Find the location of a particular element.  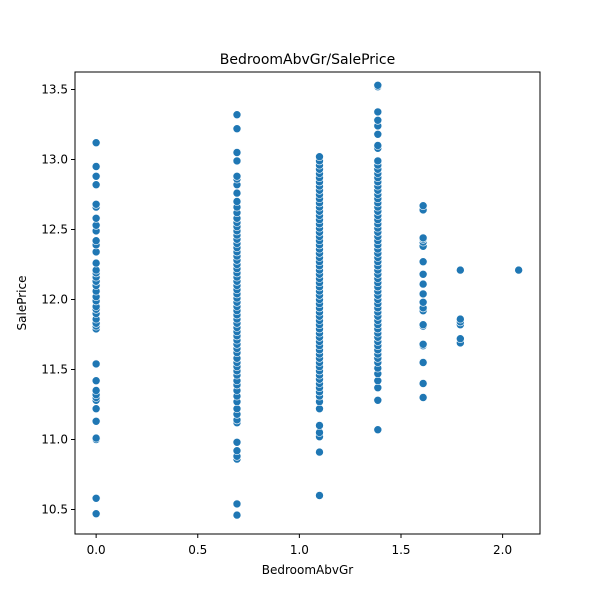

y-tick-label: 12.0 is located at coordinates (54, 300).